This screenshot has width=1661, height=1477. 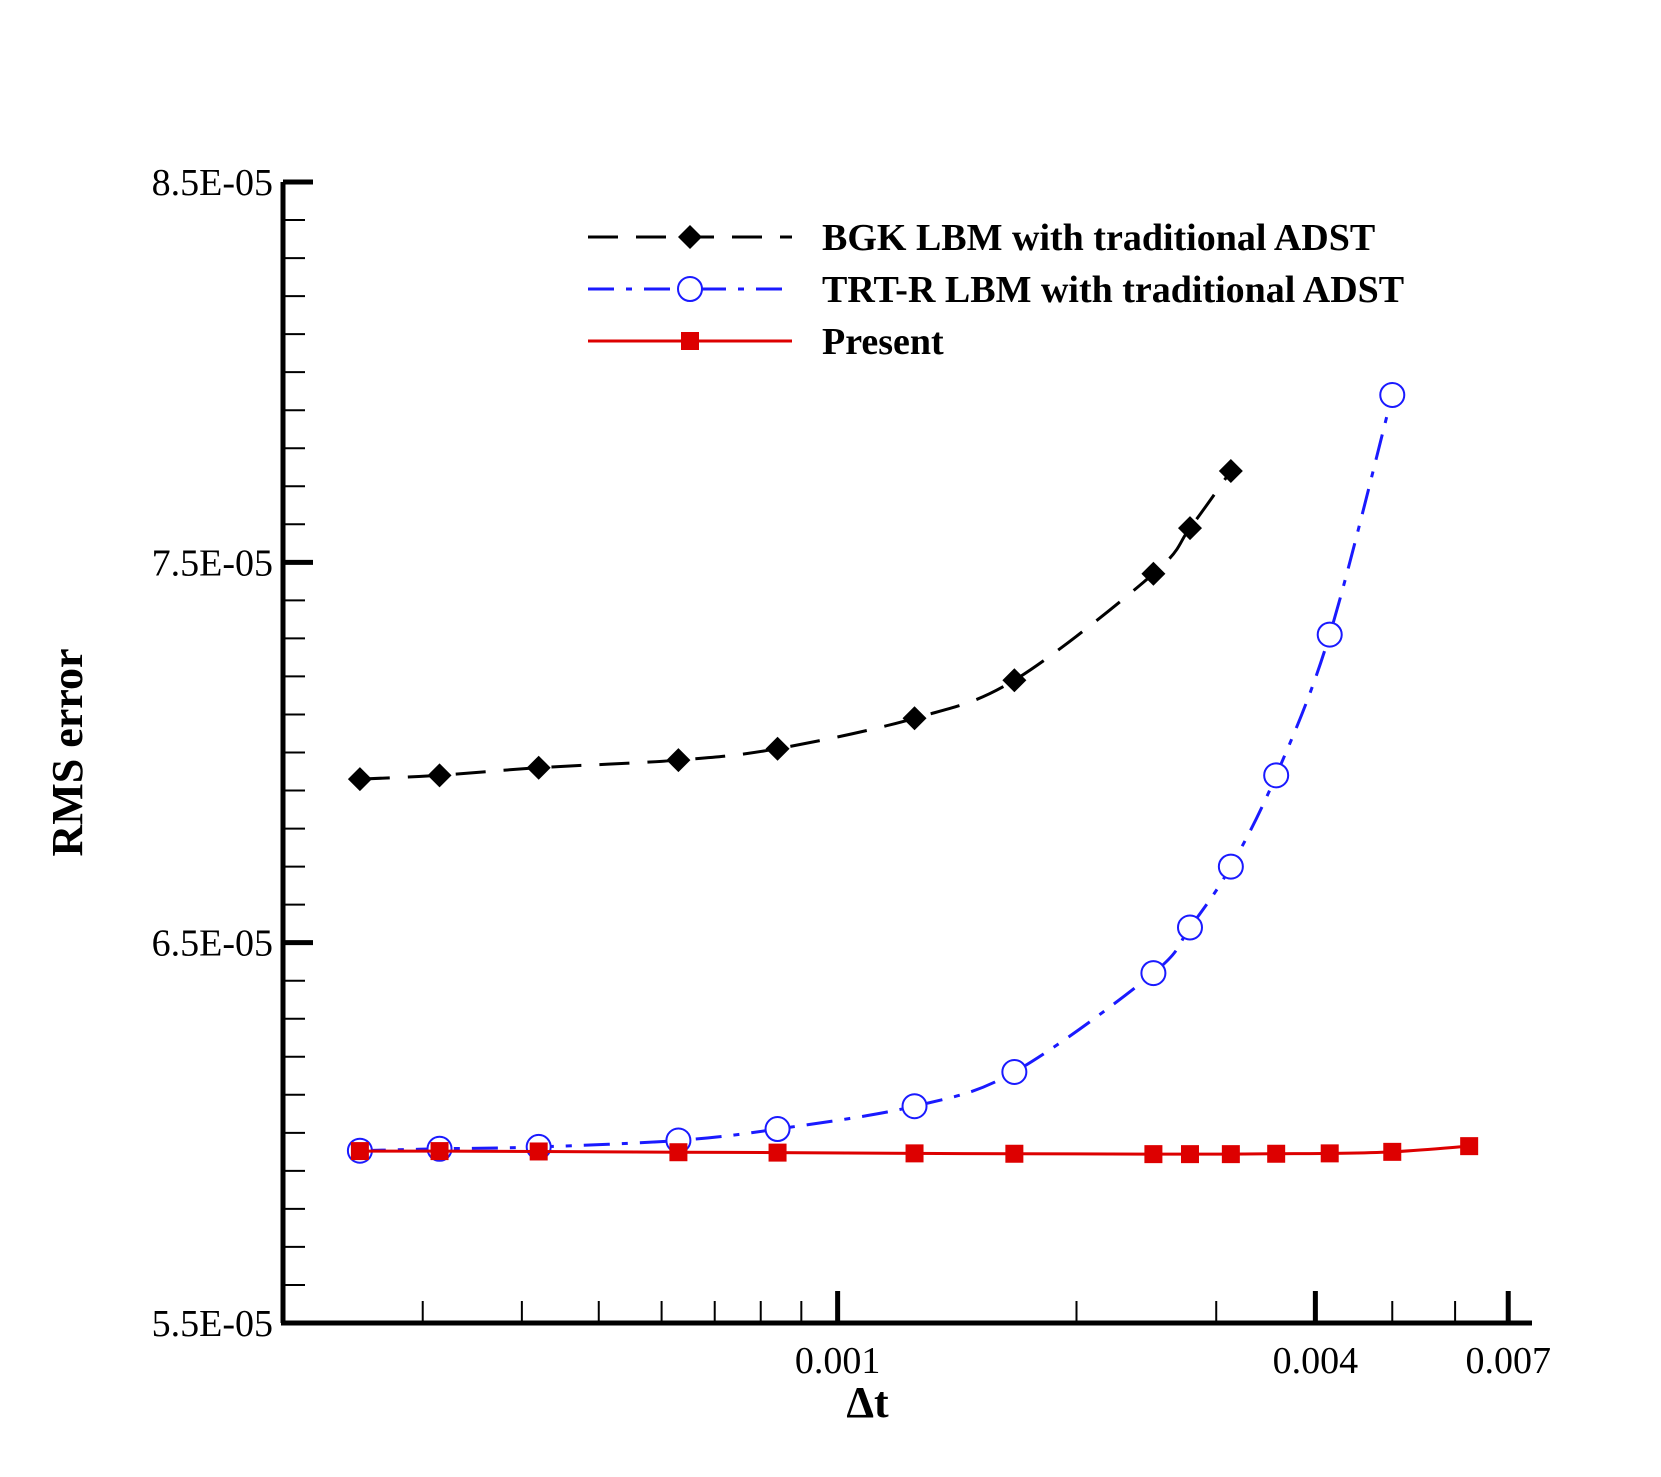 What do you see at coordinates (867, 1402) in the screenshot?
I see `x-axis-title: Δt` at bounding box center [867, 1402].